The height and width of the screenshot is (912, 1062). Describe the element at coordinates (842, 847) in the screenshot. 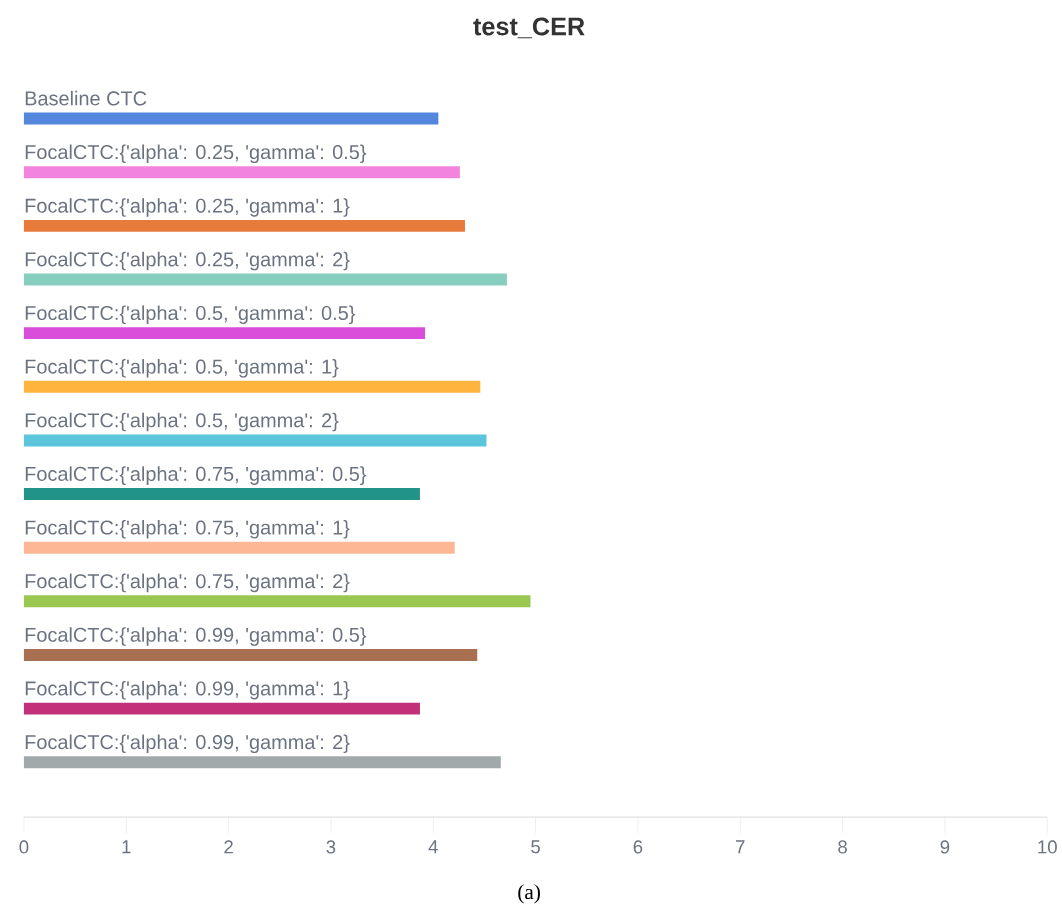

I see `x-tick-label: 8` at that location.